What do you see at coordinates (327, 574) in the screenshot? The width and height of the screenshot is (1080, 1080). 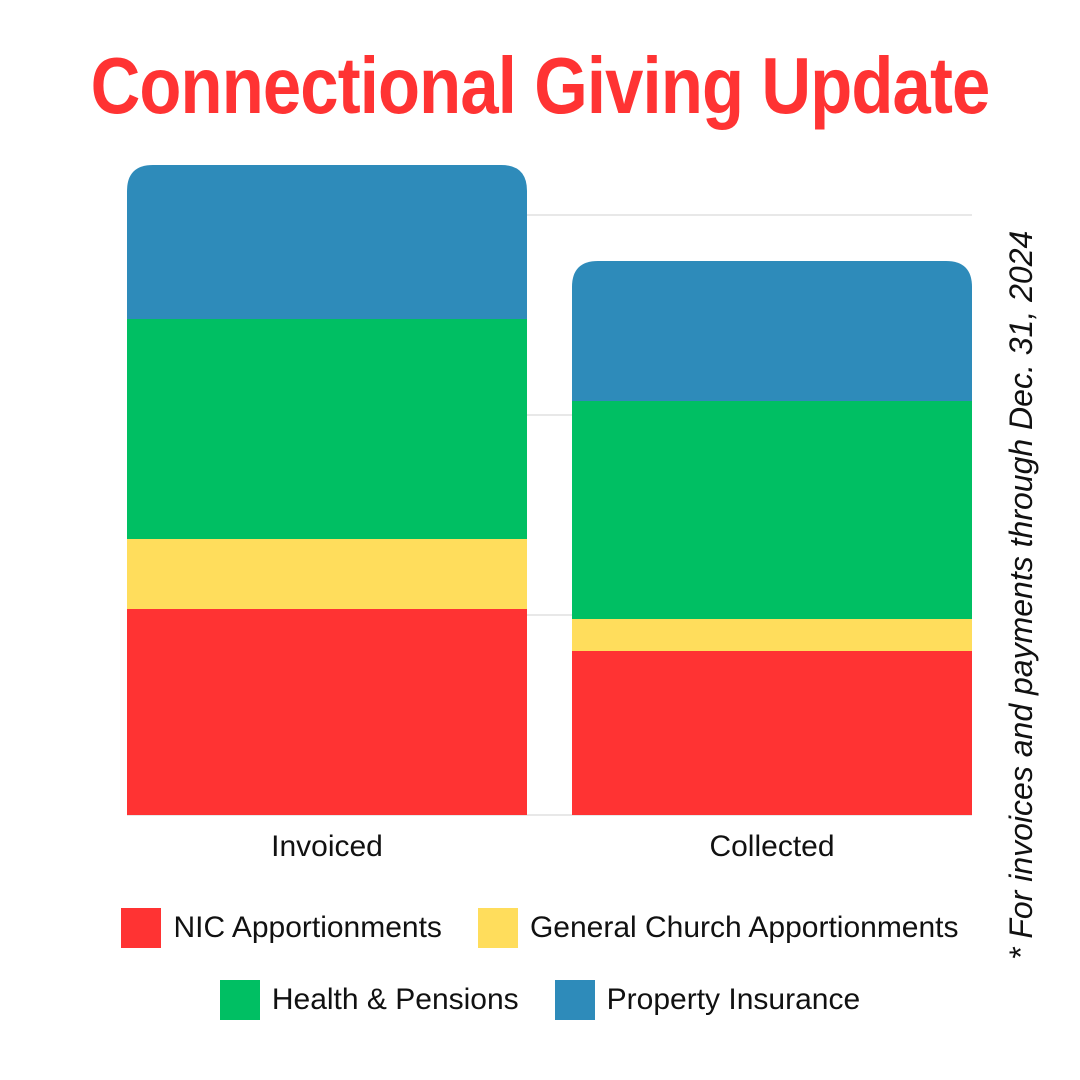 I see `bar-invoiced-general-church` at bounding box center [327, 574].